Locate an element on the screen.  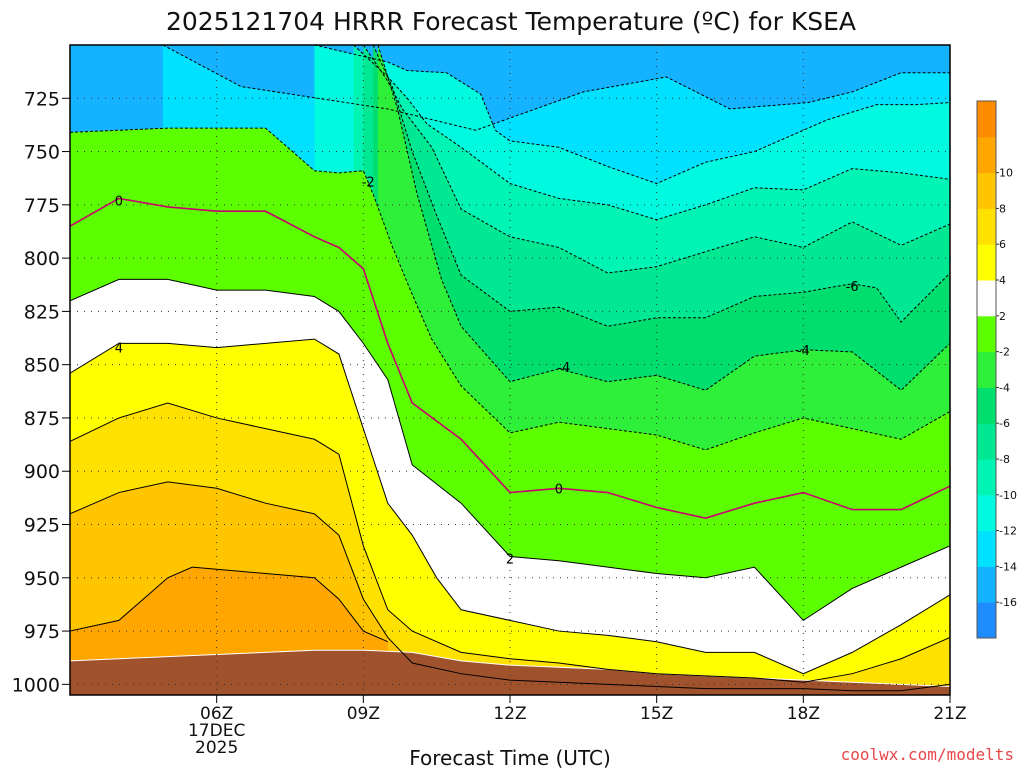
colorbar-label: -2 is located at coordinates (1004, 352).